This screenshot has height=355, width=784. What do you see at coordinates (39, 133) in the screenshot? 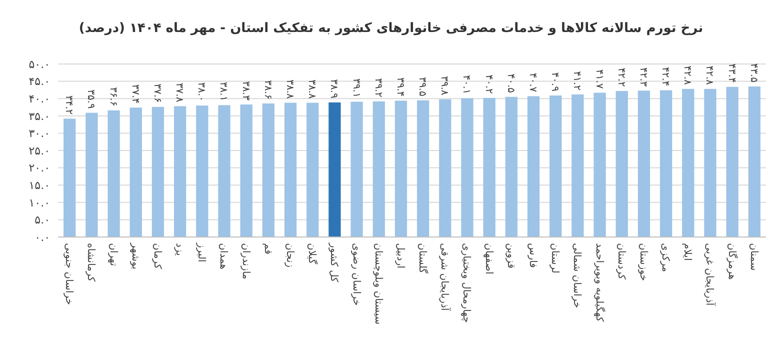
I see `y-tick-label: ۳۰.۰` at bounding box center [39, 133].